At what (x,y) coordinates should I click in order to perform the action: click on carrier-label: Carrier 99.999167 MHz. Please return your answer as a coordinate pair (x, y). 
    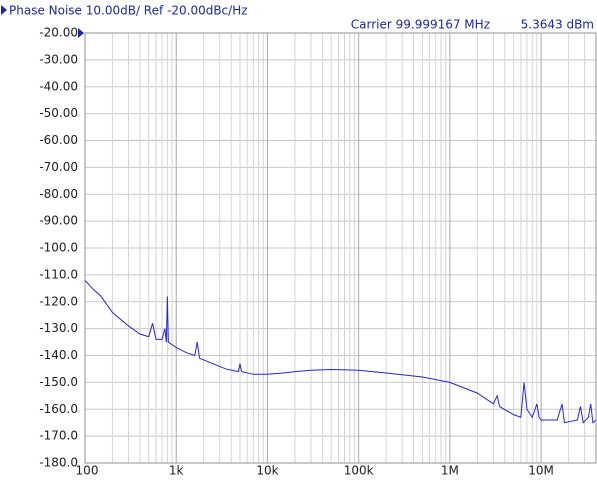
    Looking at the image, I should click on (420, 25).